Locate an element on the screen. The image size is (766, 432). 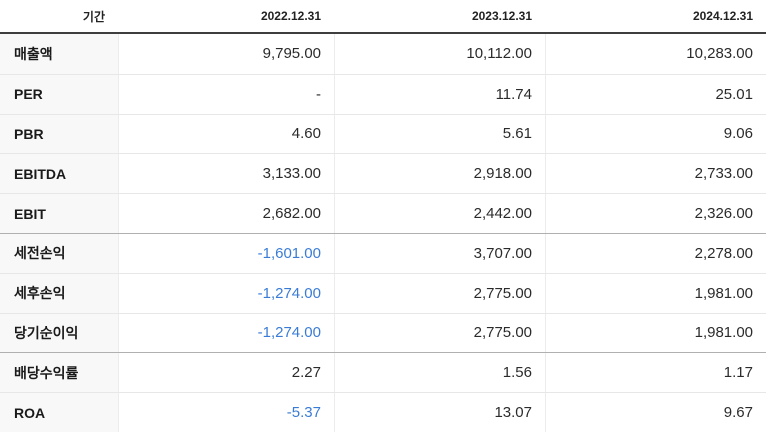
cell-value: 2,918.00 is located at coordinates (439, 174).